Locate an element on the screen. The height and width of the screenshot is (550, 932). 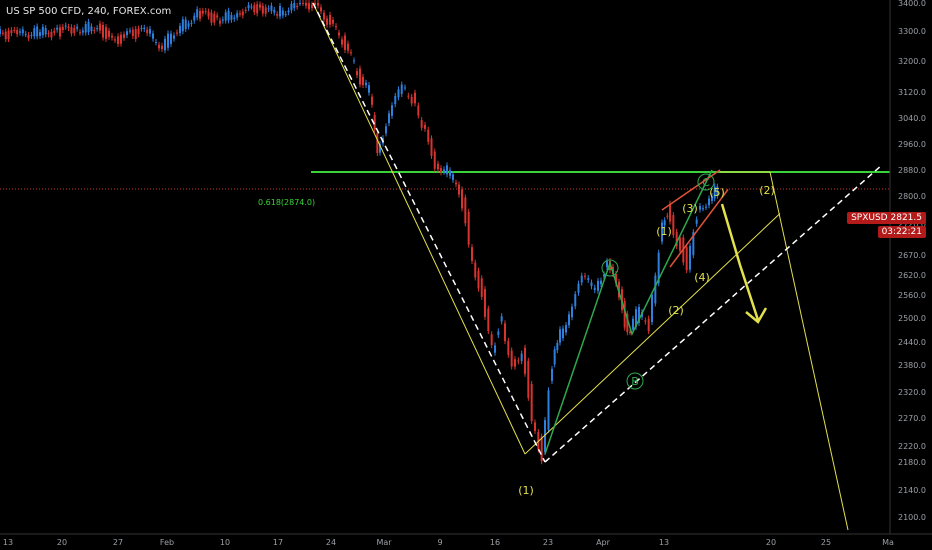
y-tick-label: 2270.0 is located at coordinates (912, 418).